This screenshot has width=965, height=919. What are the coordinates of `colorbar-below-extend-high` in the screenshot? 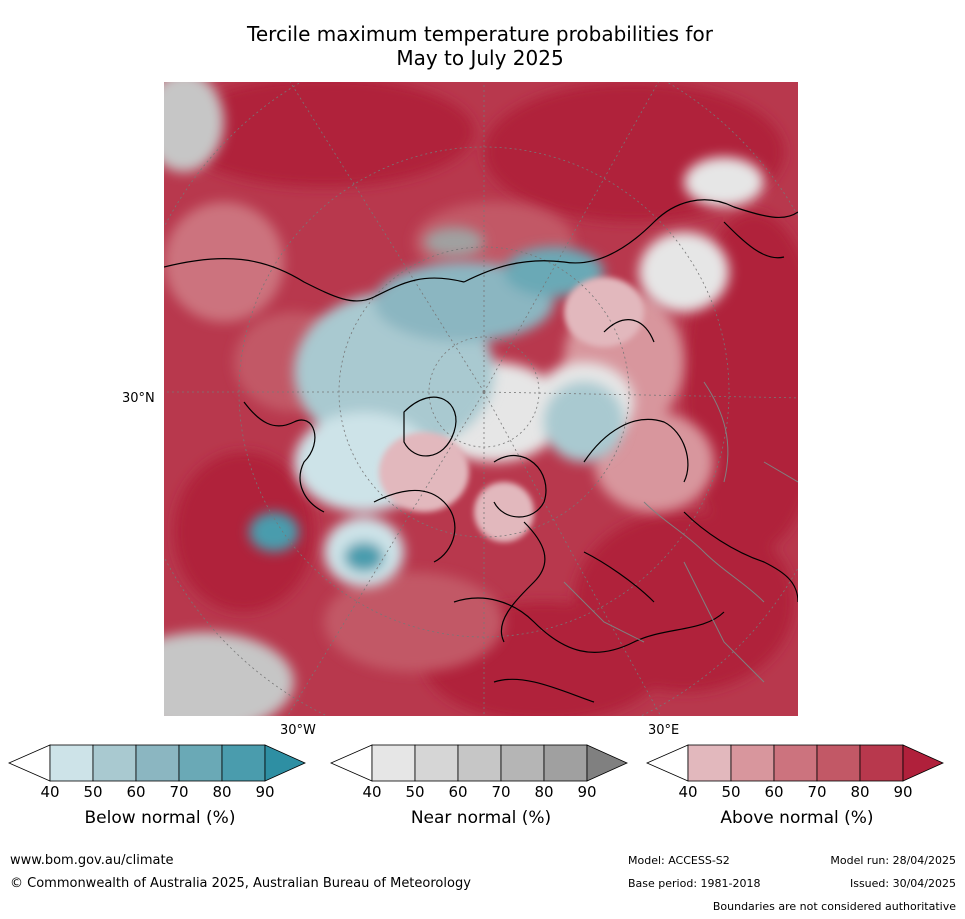 It's located at (285, 763).